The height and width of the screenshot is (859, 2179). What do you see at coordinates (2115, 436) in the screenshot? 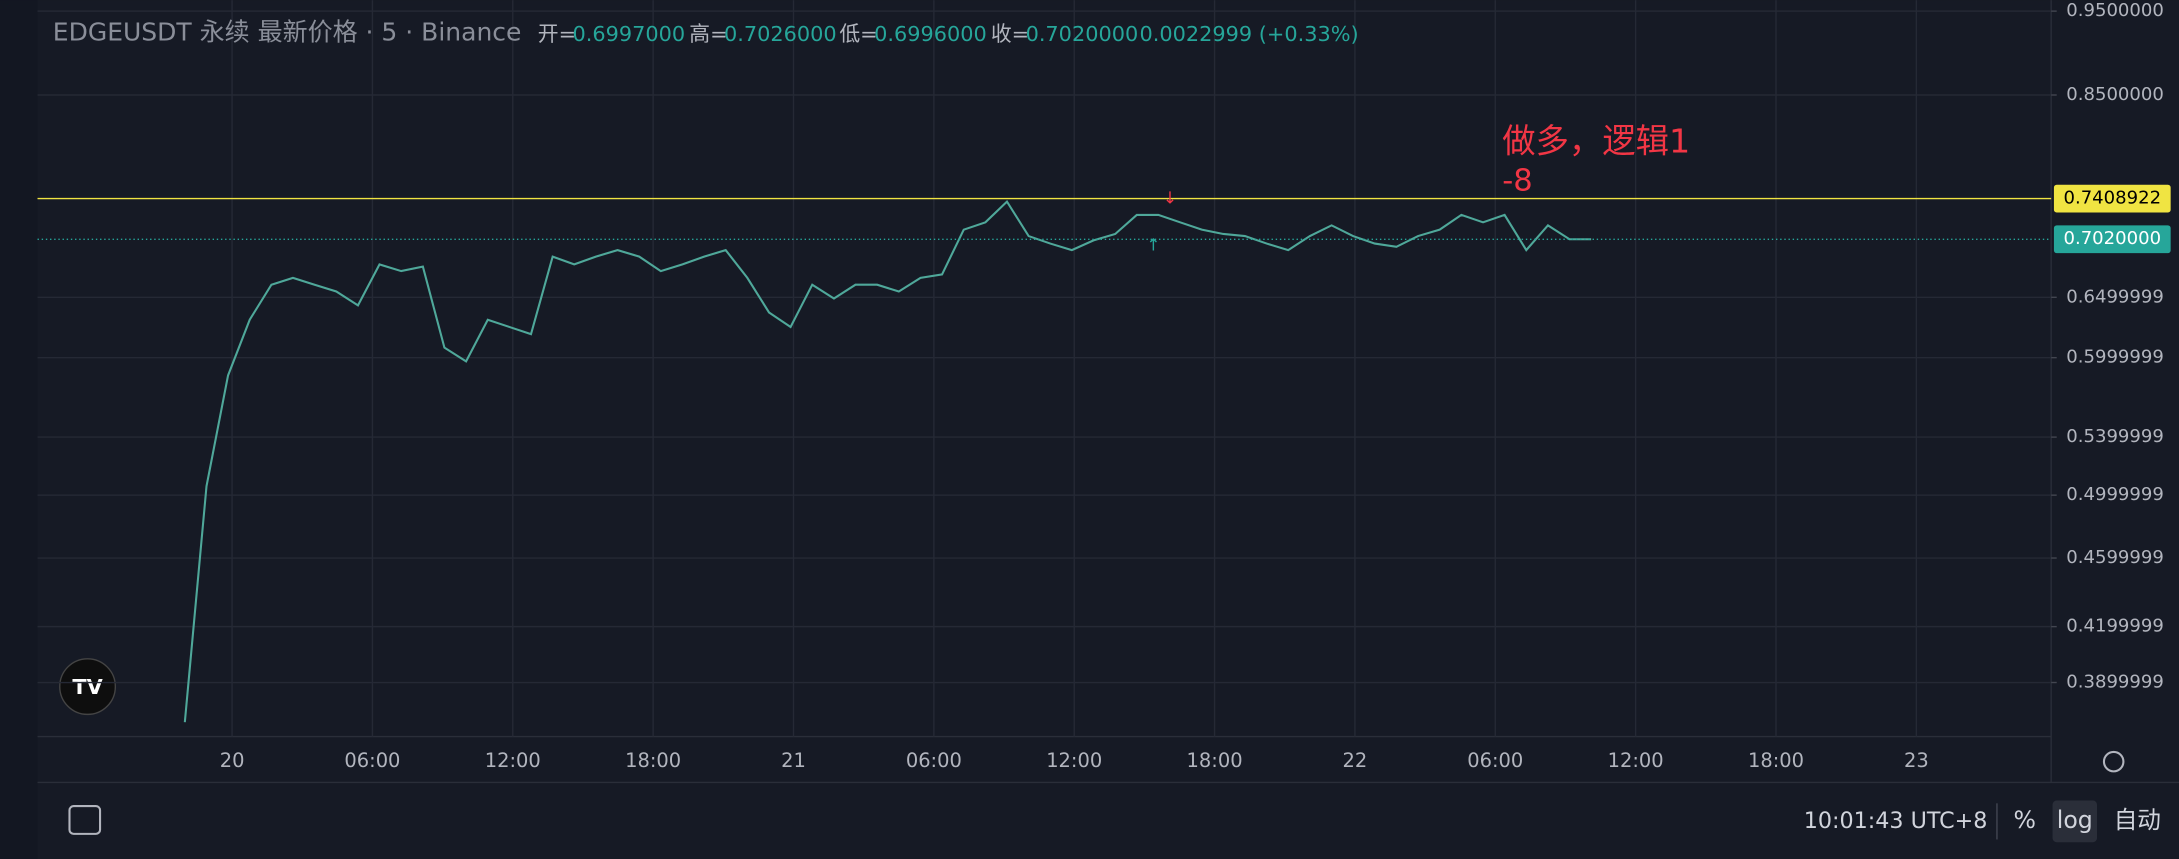
I see `y-tick-label: 0.5399999` at bounding box center [2115, 436].